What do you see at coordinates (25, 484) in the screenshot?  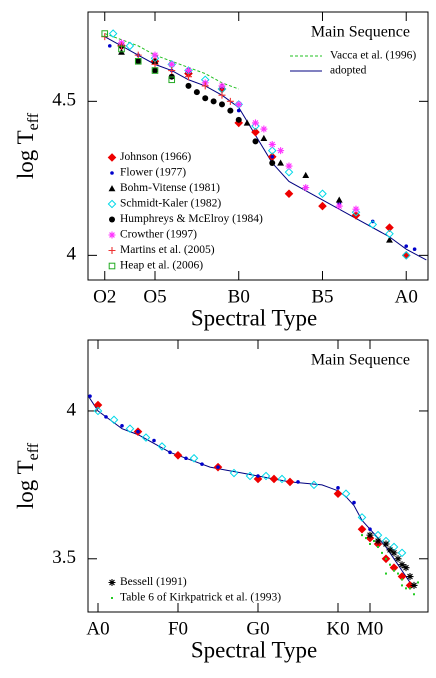 I see `y-axis-label-main: log T` at bounding box center [25, 484].